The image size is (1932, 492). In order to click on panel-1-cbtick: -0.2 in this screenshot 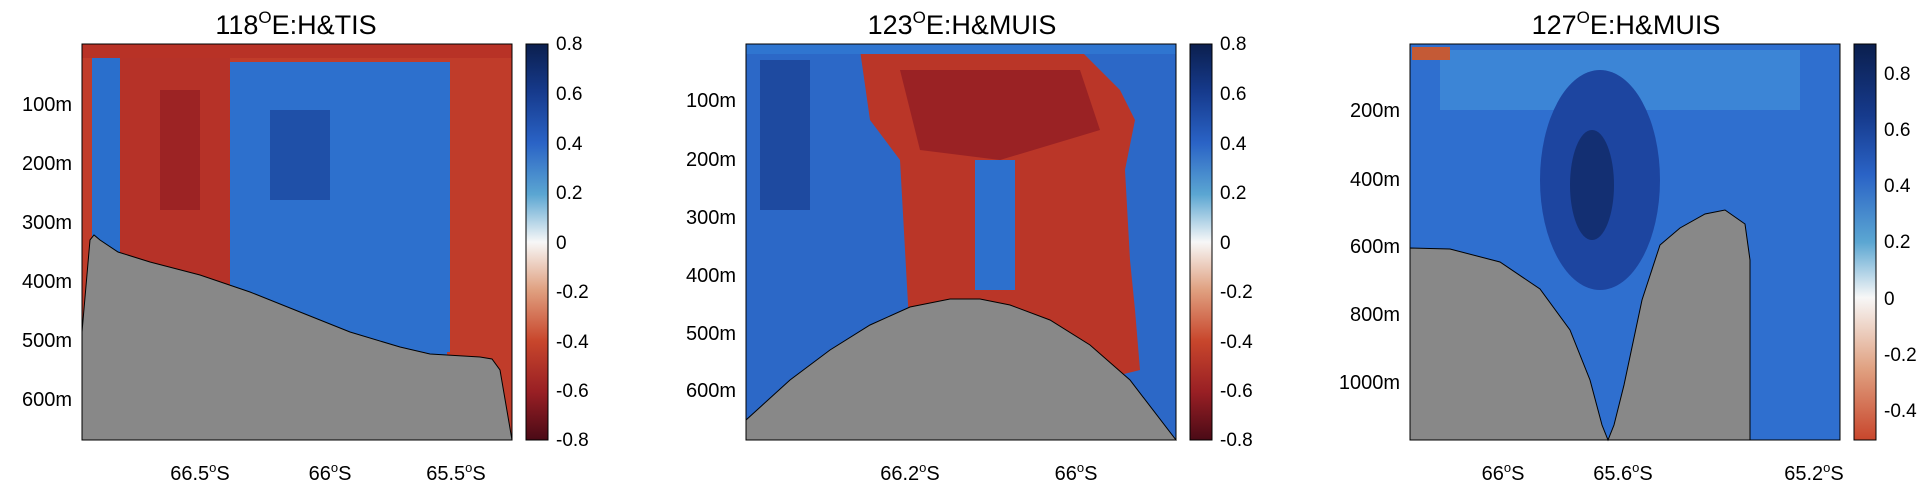, I will do `click(572, 292)`.